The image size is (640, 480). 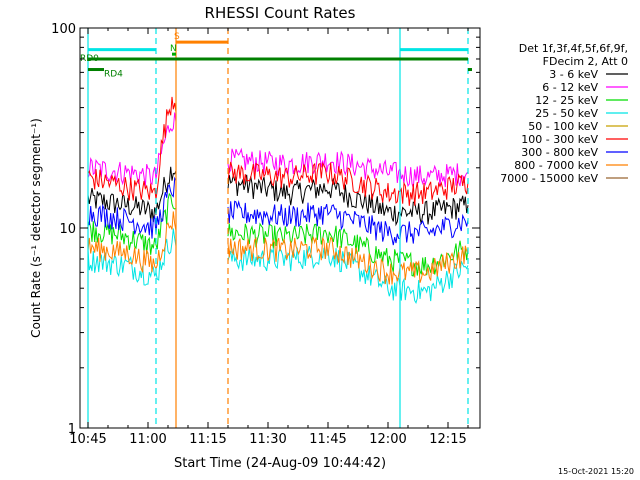 What do you see at coordinates (549, 178) in the screenshot?
I see `legend-label-8: 7000 - 15000 keV` at bounding box center [549, 178].